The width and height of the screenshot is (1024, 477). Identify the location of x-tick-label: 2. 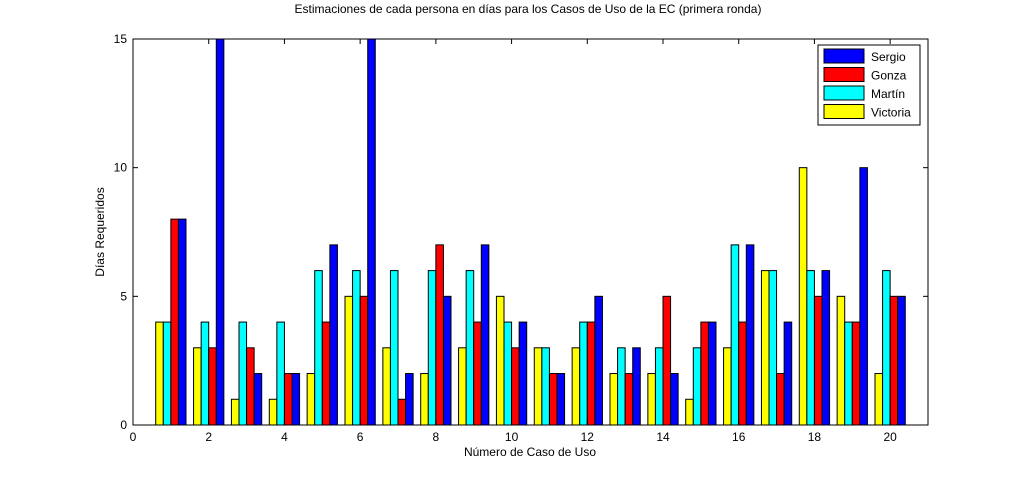
(208, 437).